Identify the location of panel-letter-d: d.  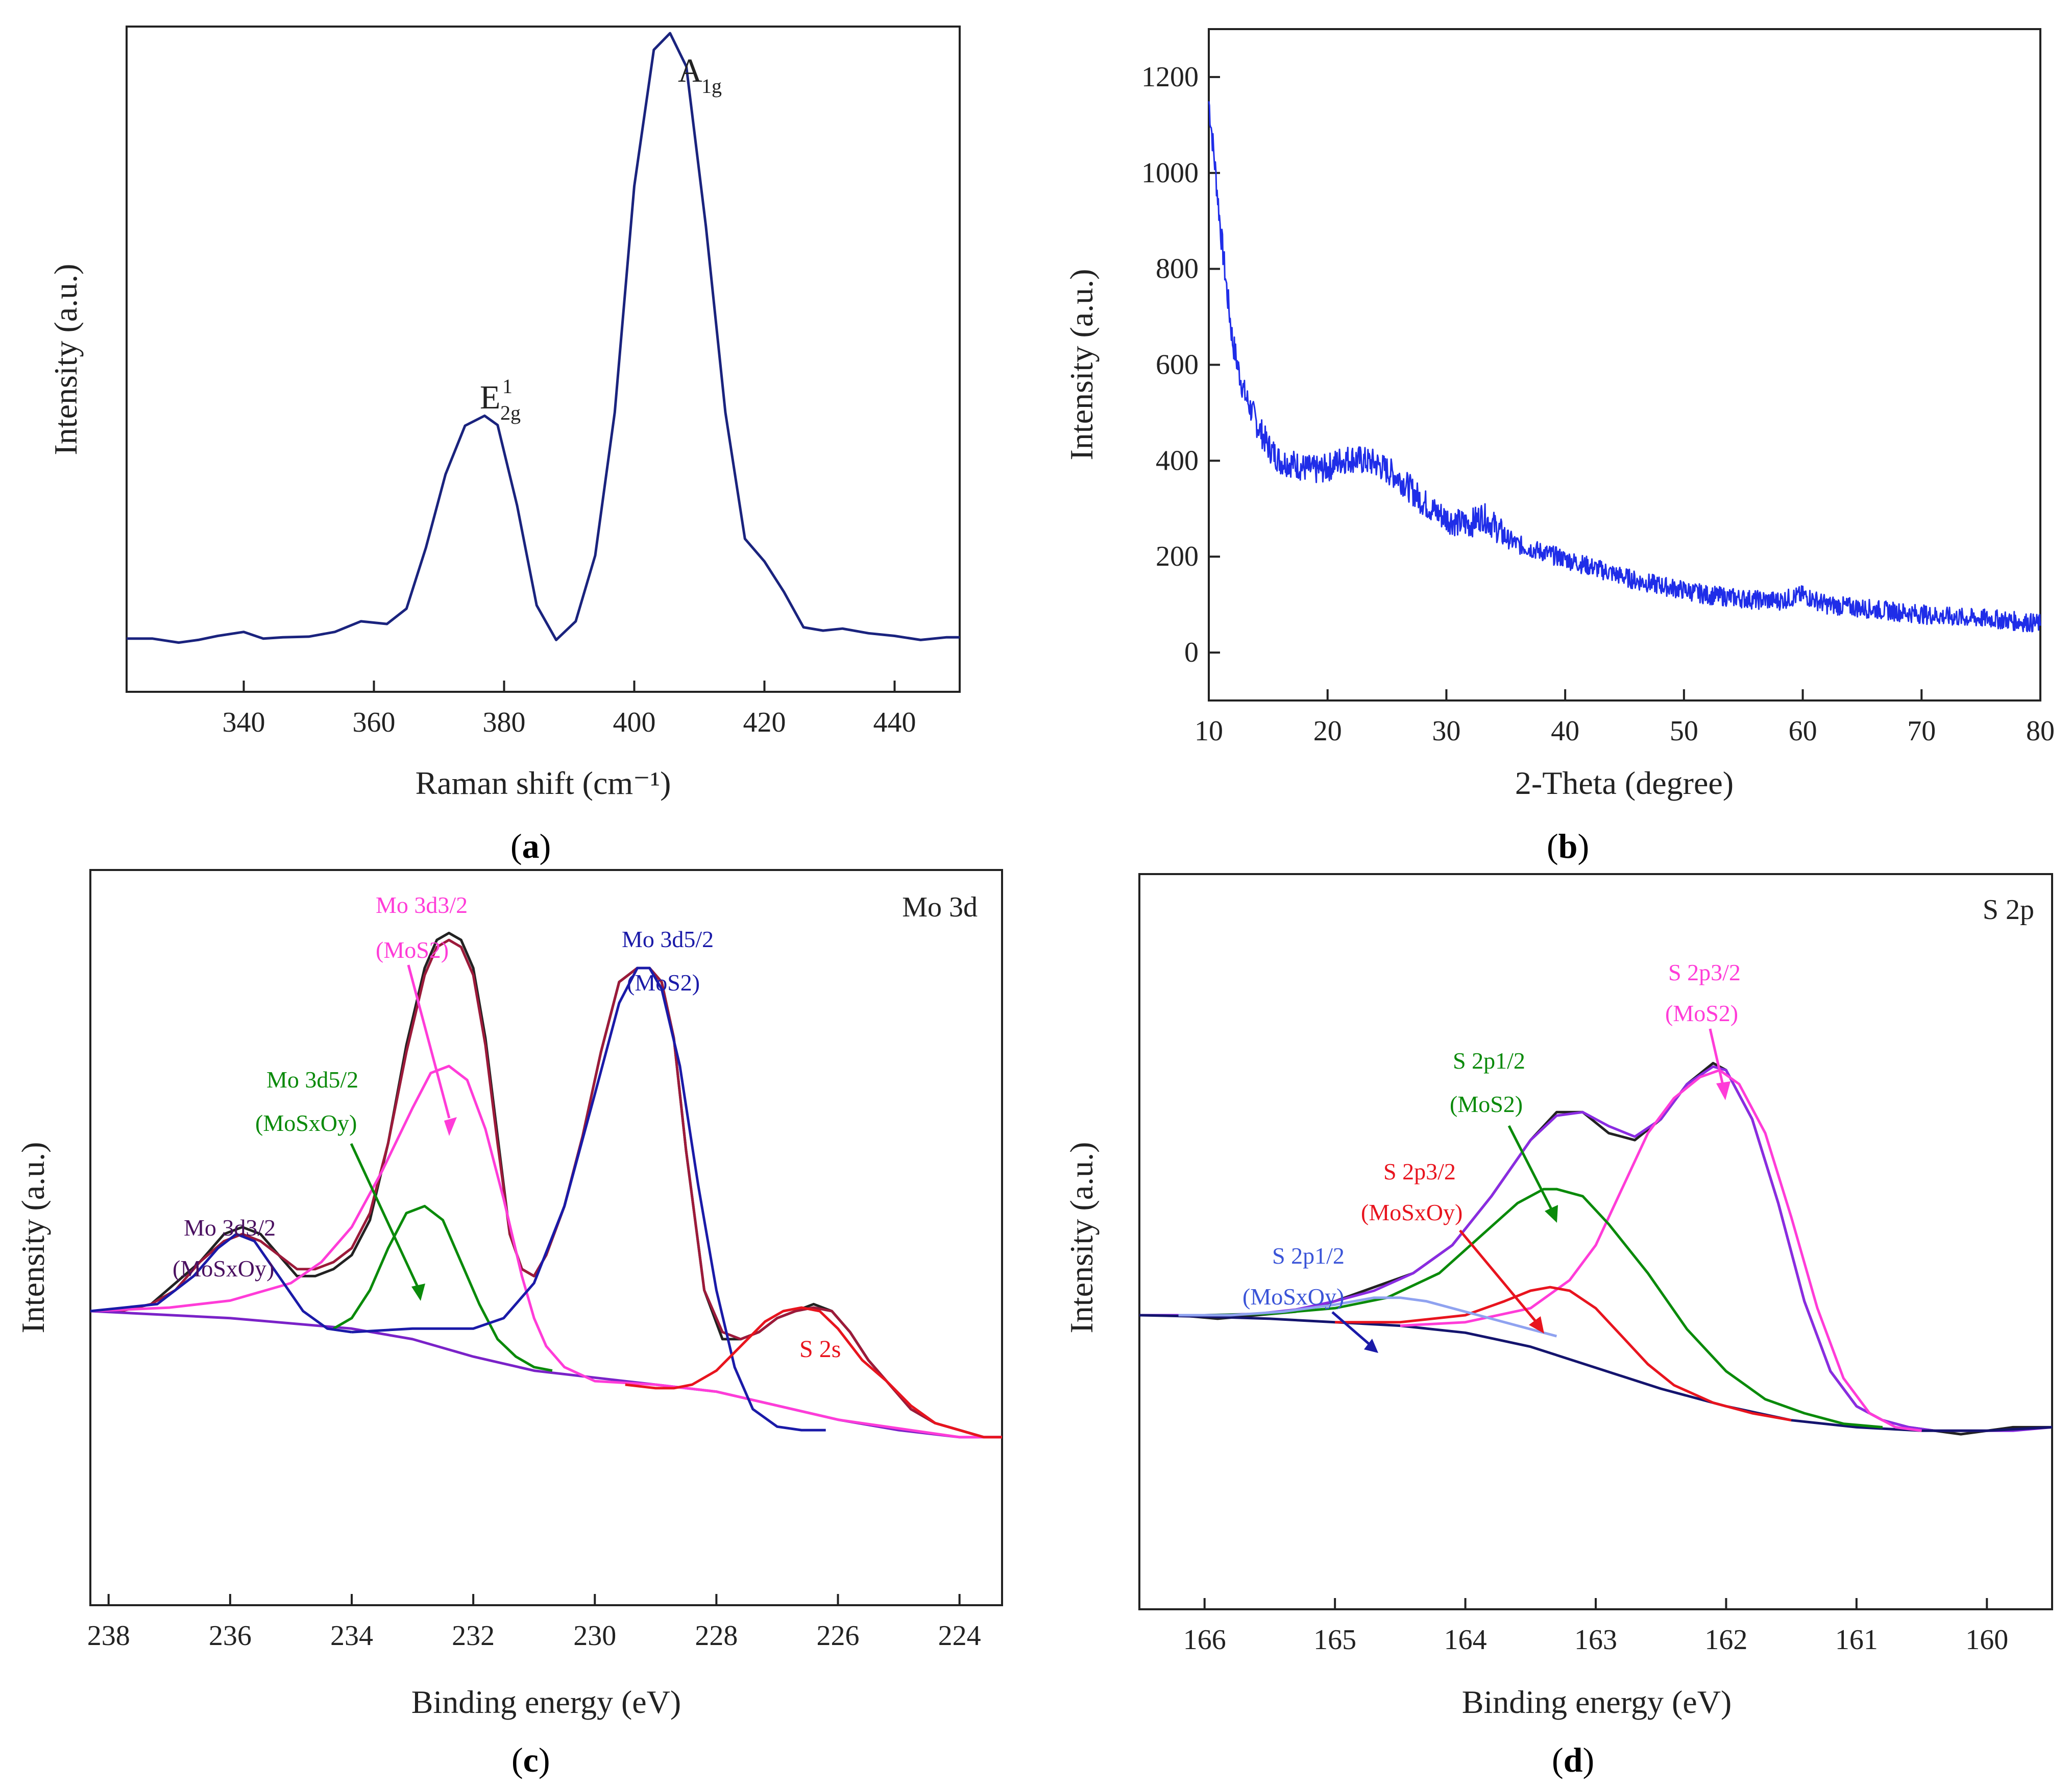
(1573, 1759).